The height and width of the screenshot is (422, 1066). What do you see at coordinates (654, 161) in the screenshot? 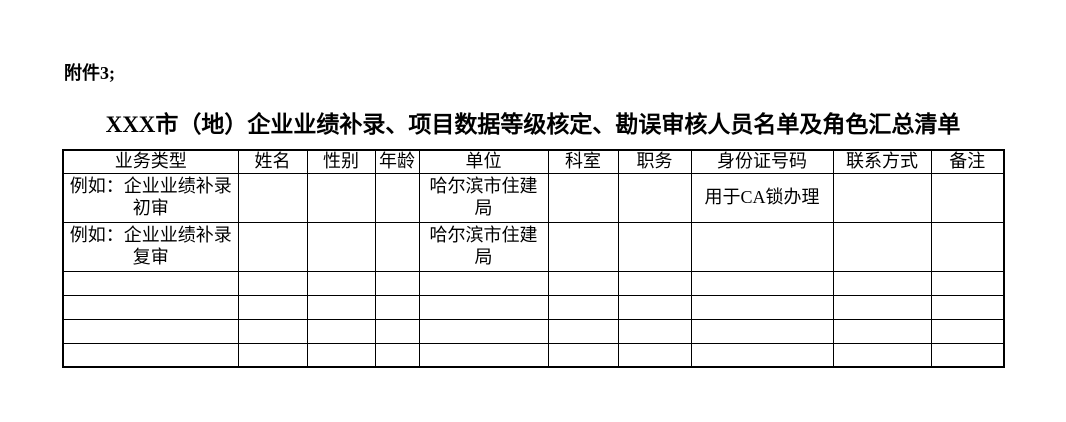
I see `col-header-position: 职务` at bounding box center [654, 161].